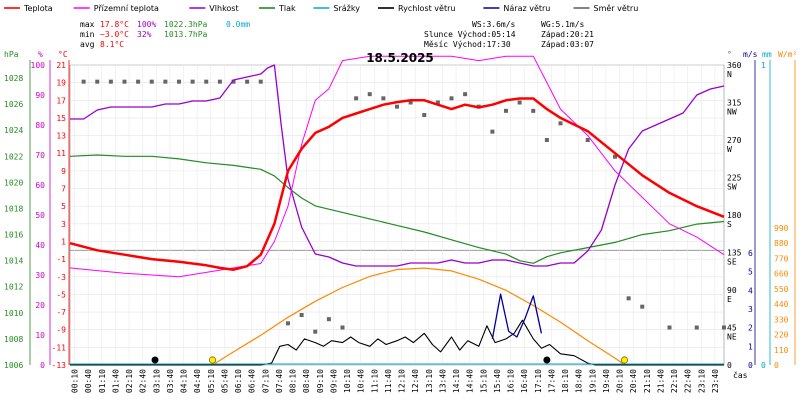 This screenshot has height=400, width=800. I want to click on x-tick-label: 01:40, so click(115, 381).